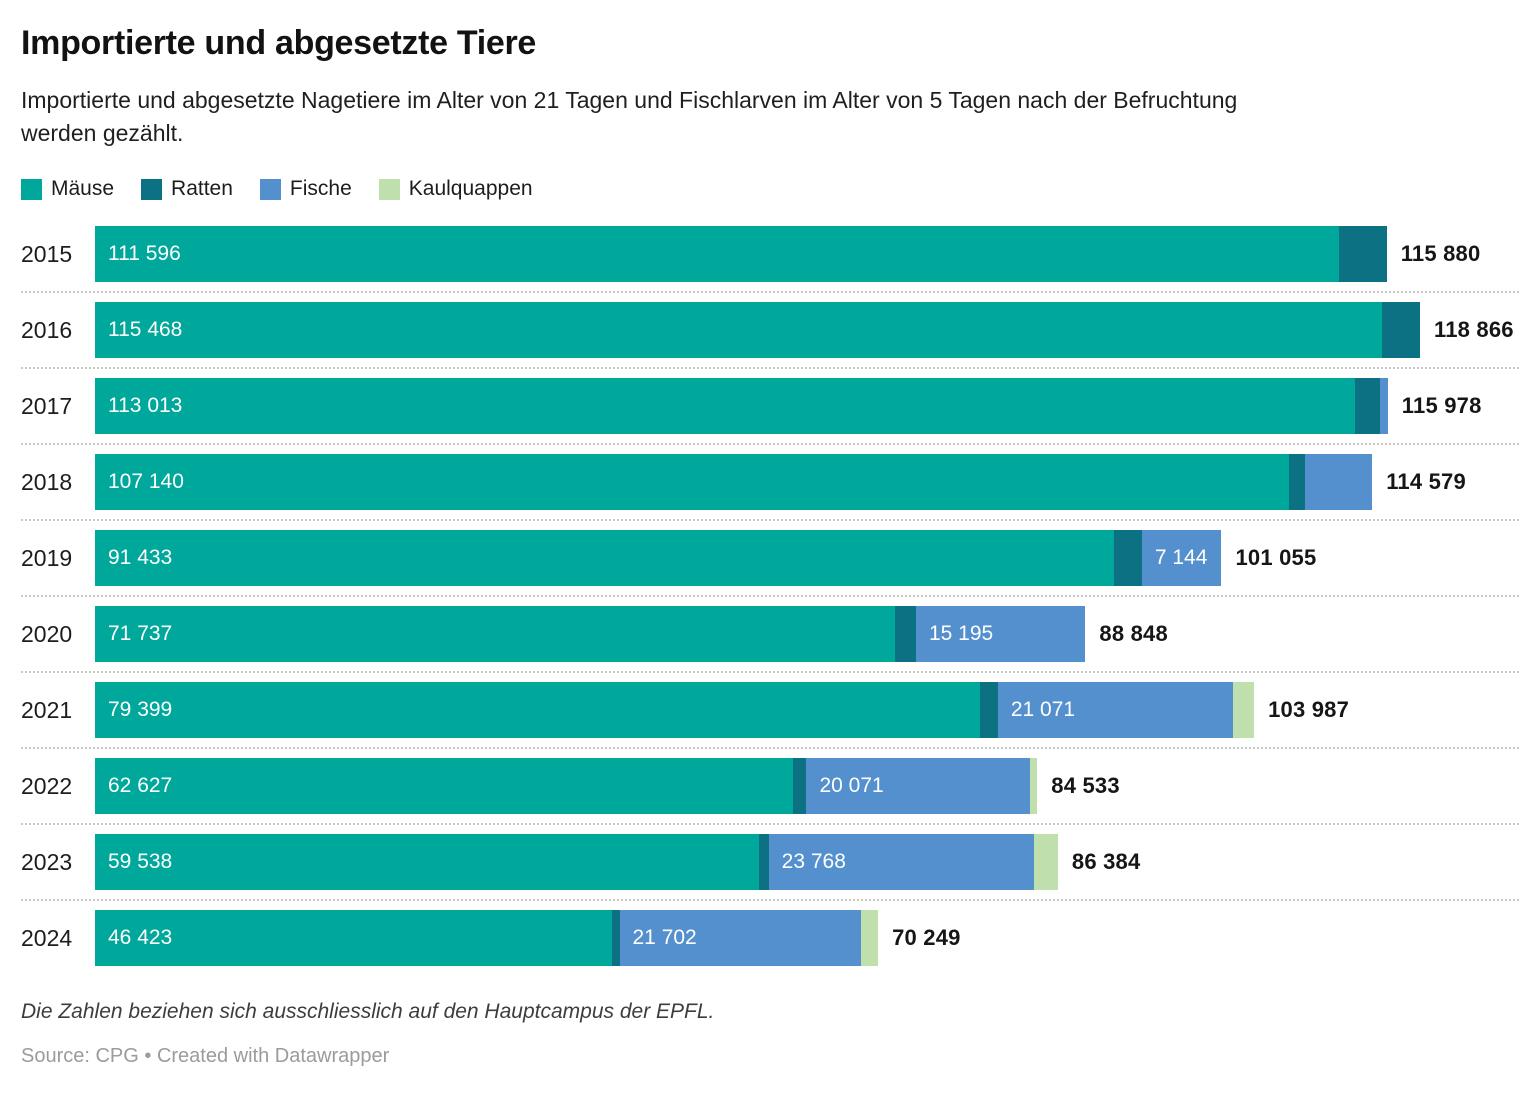 The height and width of the screenshot is (1100, 1540). What do you see at coordinates (1133, 634) in the screenshot?
I see `total-value-label: 88 848` at bounding box center [1133, 634].